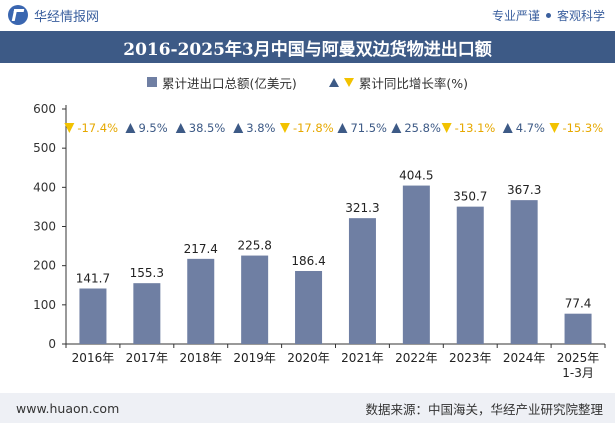 This screenshot has height=427, width=615. Describe the element at coordinates (484, 409) in the screenshot. I see `data-source: 数据来源：中国海关，华经产业研究院整理` at that location.